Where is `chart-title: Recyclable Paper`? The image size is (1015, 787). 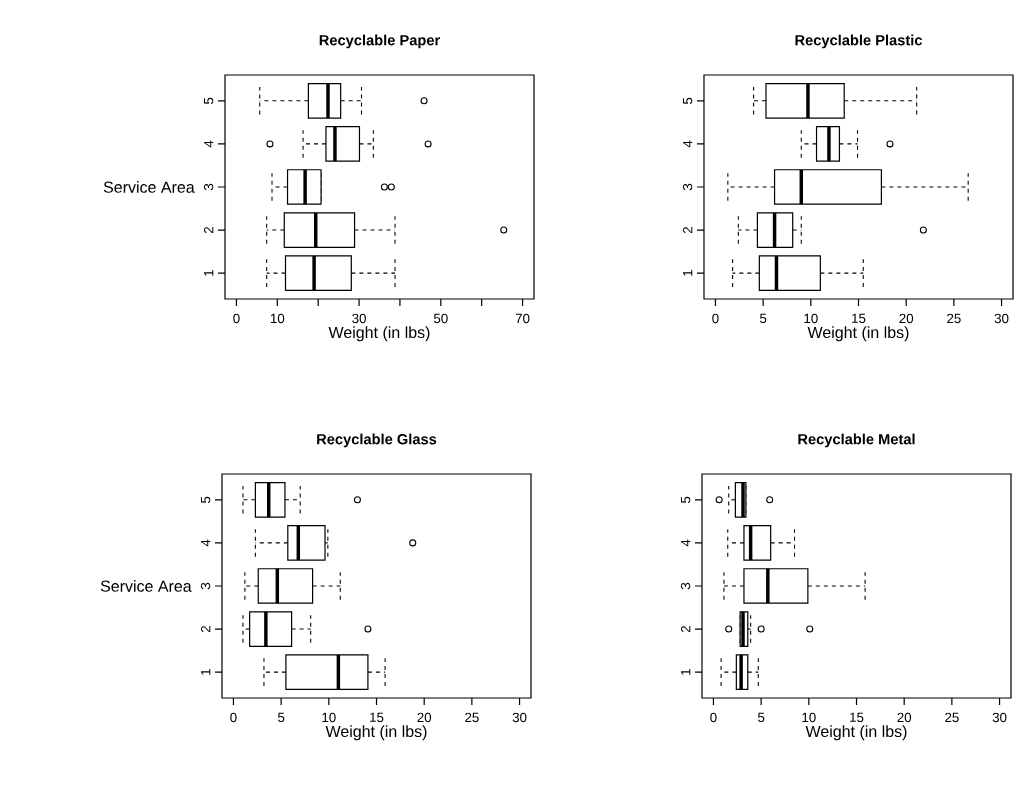
chart-title: Recyclable Paper is located at coordinates (379, 41).